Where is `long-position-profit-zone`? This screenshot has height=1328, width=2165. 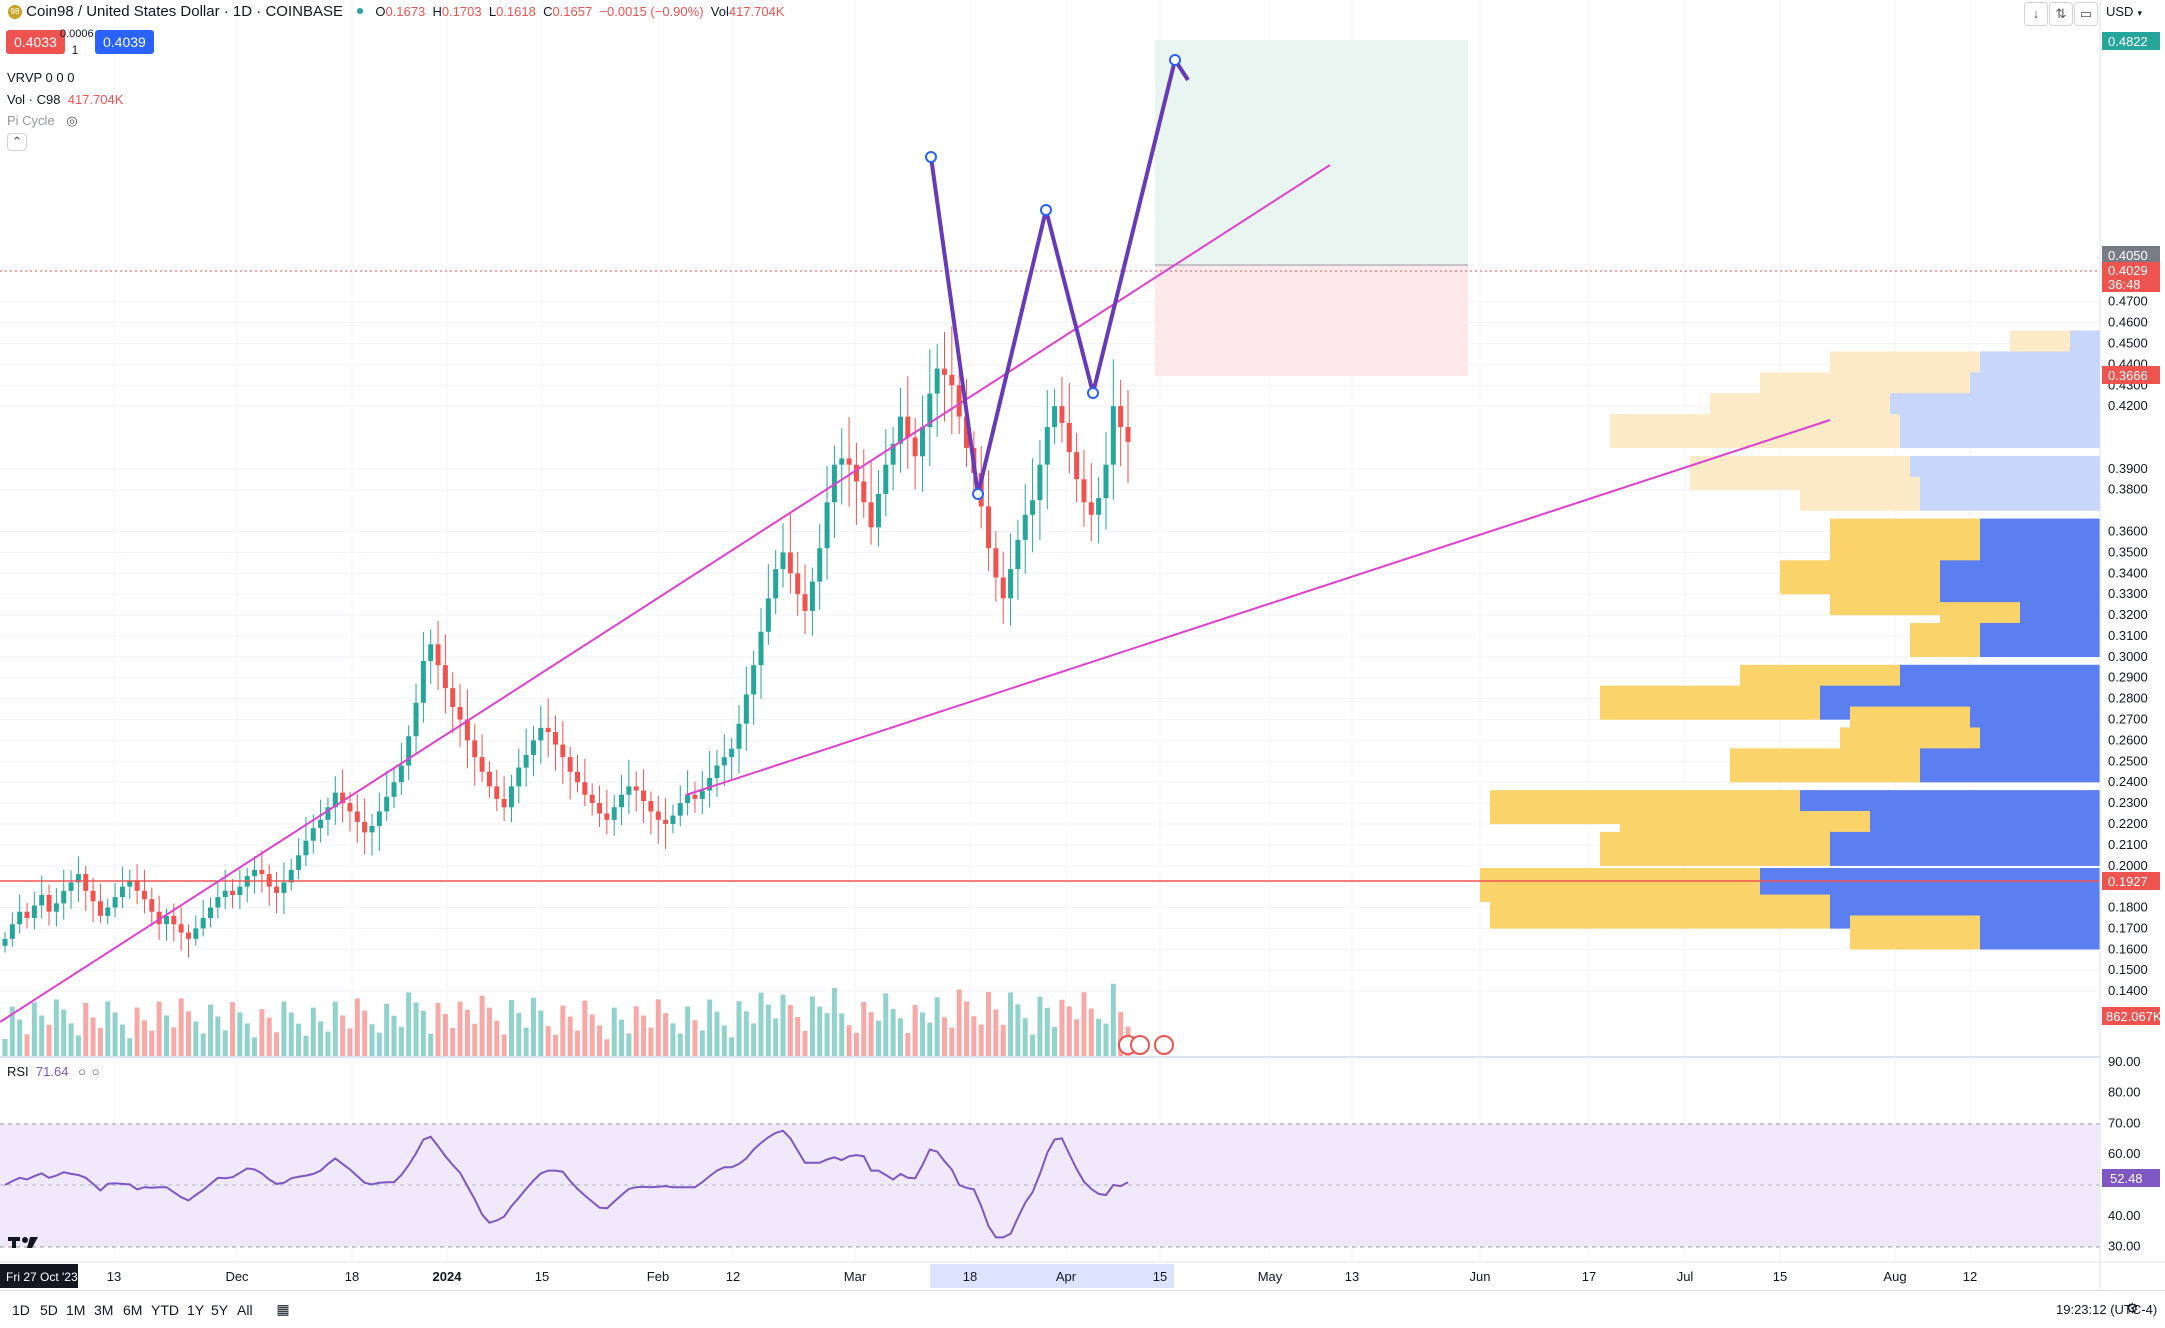
long-position-profit-zone is located at coordinates (1311, 152).